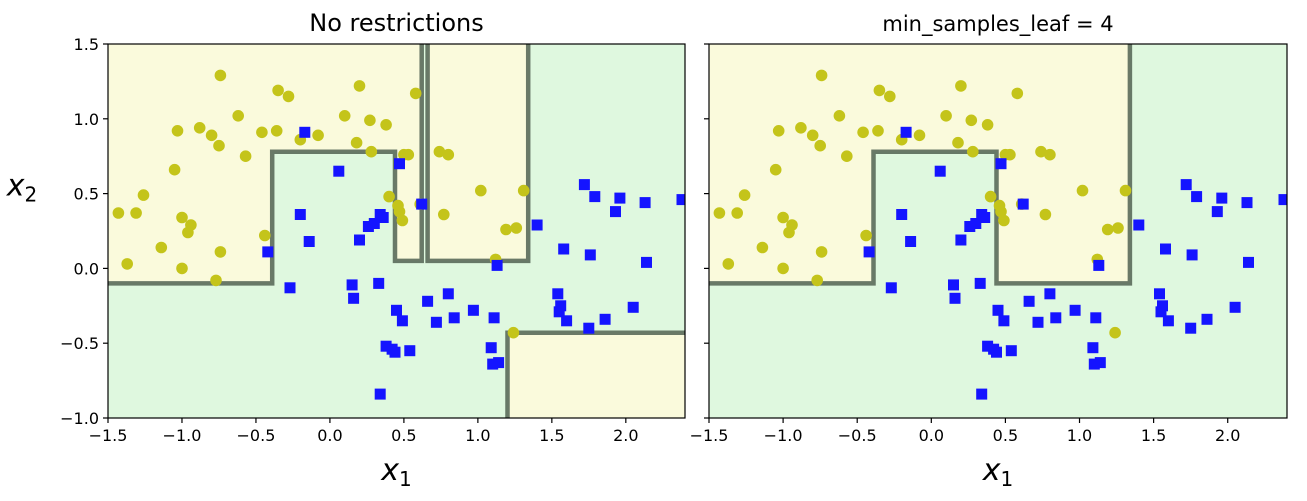  Describe the element at coordinates (1005, 435) in the screenshot. I see `x-tick-label: 0.5` at that location.